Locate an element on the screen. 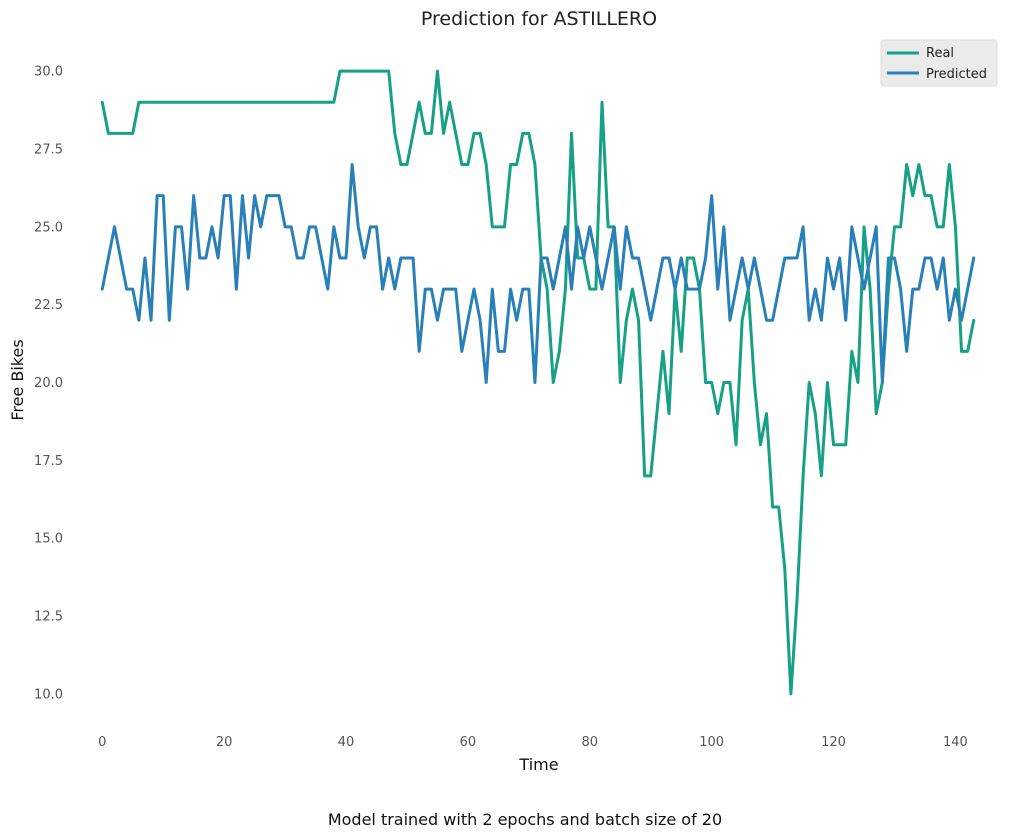 Image resolution: width=1017 pixels, height=839 pixels. y-tick-label: 15.0 is located at coordinates (48, 539).